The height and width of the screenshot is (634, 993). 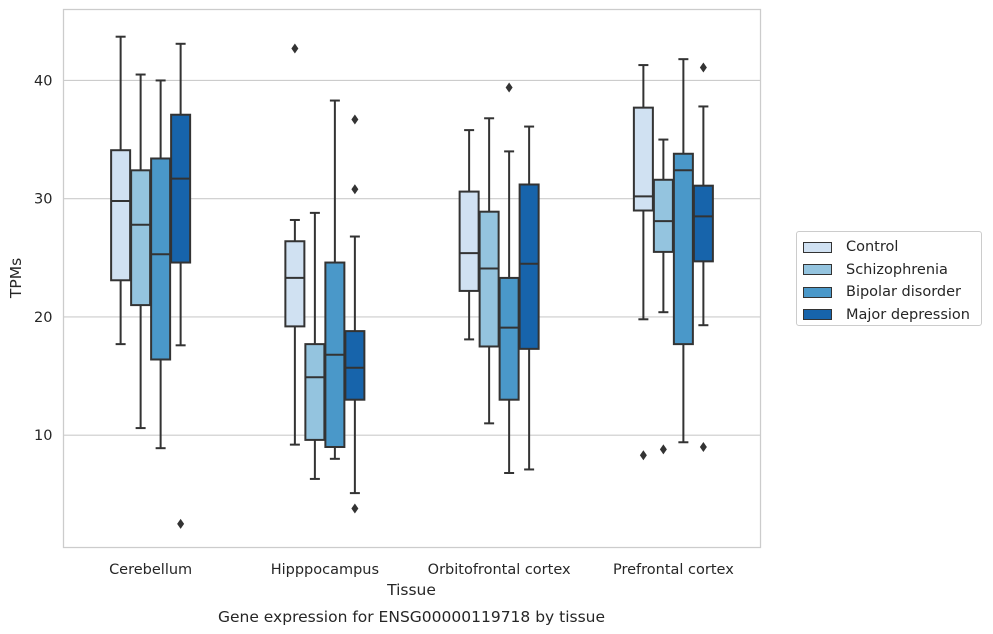 What do you see at coordinates (908, 314) in the screenshot?
I see `legend-label: Major depression` at bounding box center [908, 314].